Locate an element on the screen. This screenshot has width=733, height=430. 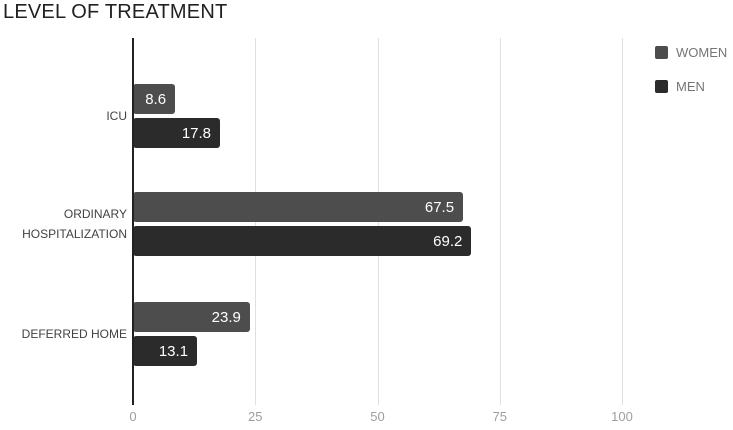
bar-men-0: 17.8 is located at coordinates (177, 133).